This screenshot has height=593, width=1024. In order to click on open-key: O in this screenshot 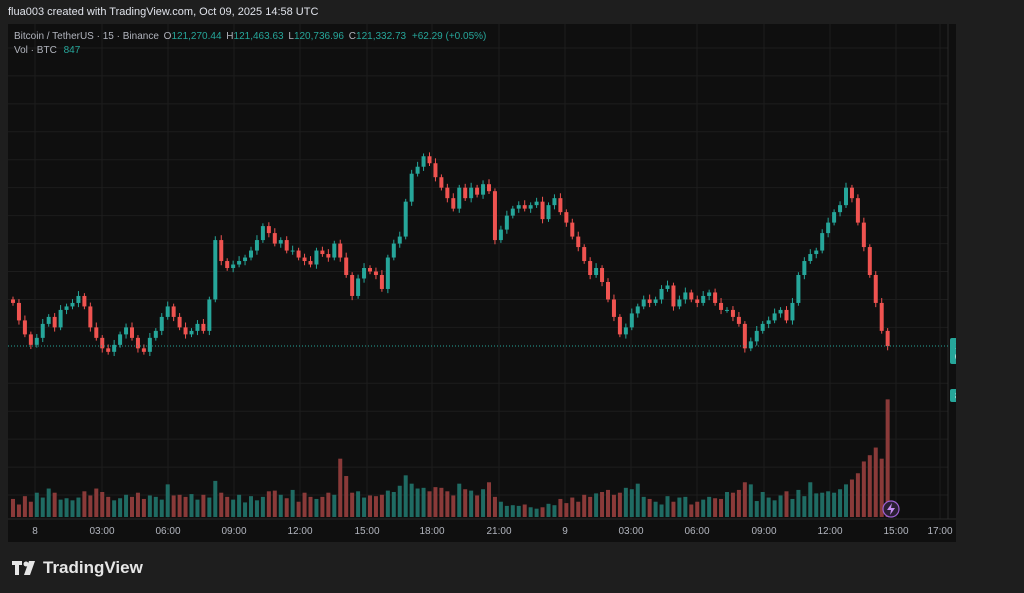, I will do `click(167, 36)`.